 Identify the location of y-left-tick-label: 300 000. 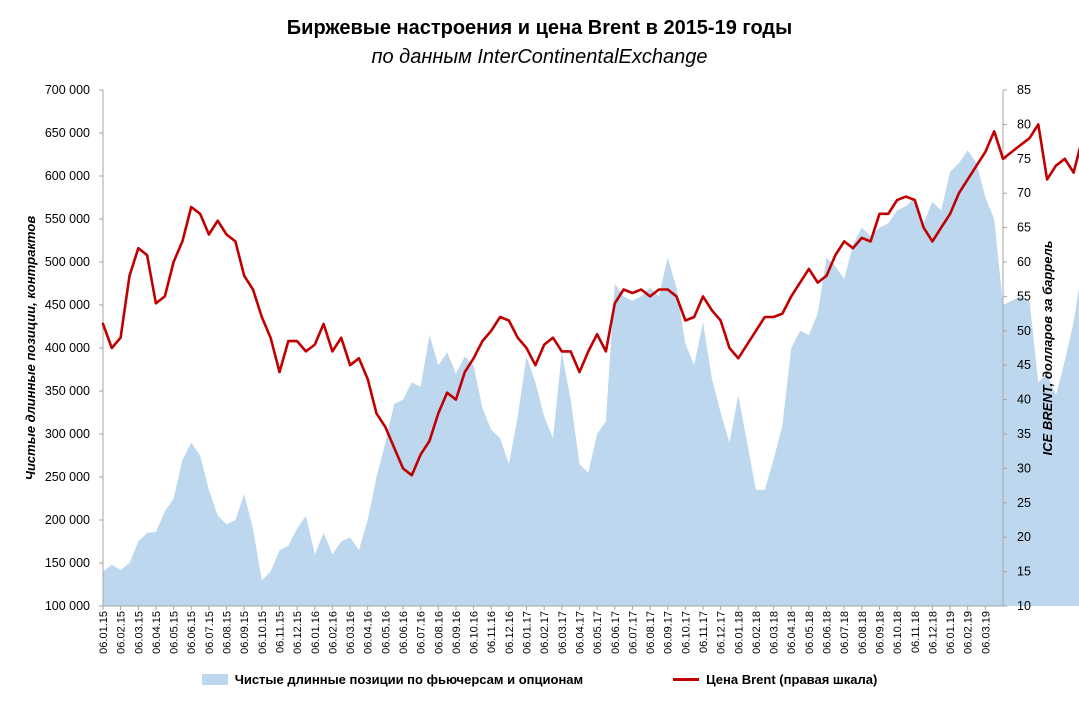
(67, 434).